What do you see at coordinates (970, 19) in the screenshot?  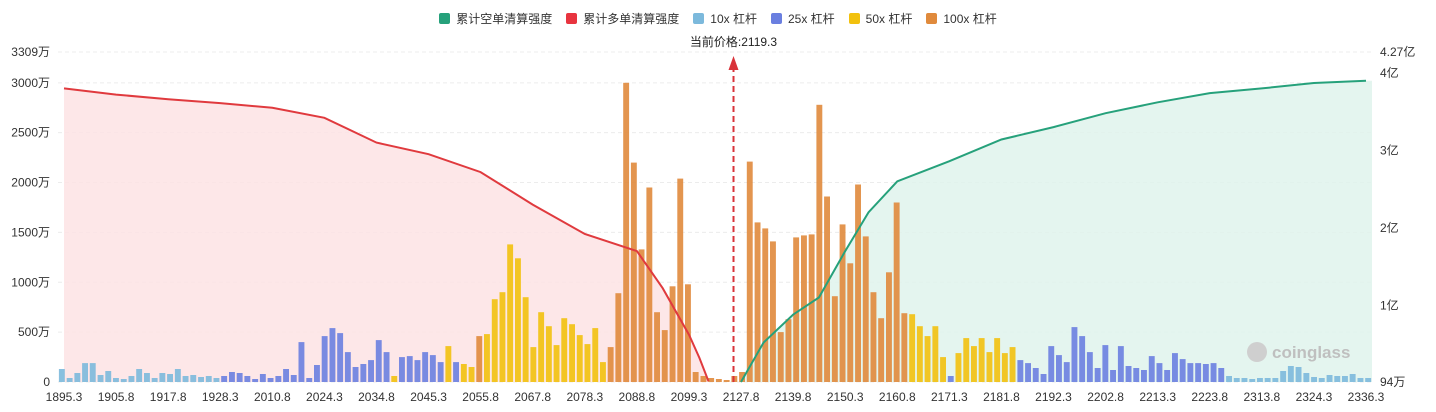 I see `legend-label: 100x 杠杆` at bounding box center [970, 19].